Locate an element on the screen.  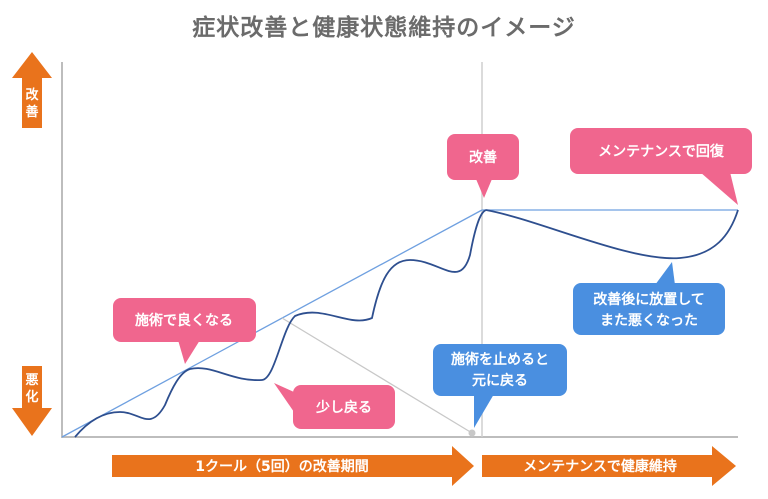
bubble-slightly-back-text: 少し戻る is located at coordinates (343, 407).